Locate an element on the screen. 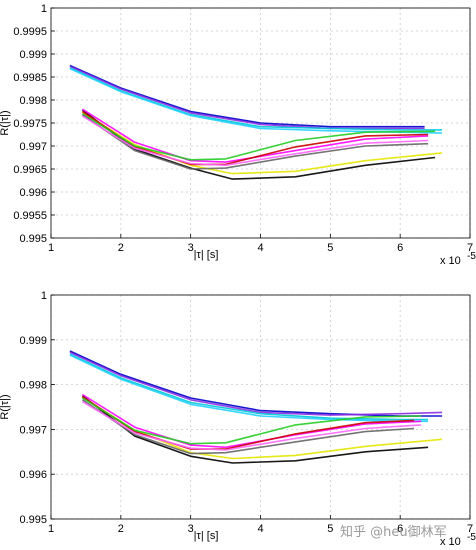 The image size is (476, 550). y-tick-label: 0.9995 is located at coordinates (30, 32).